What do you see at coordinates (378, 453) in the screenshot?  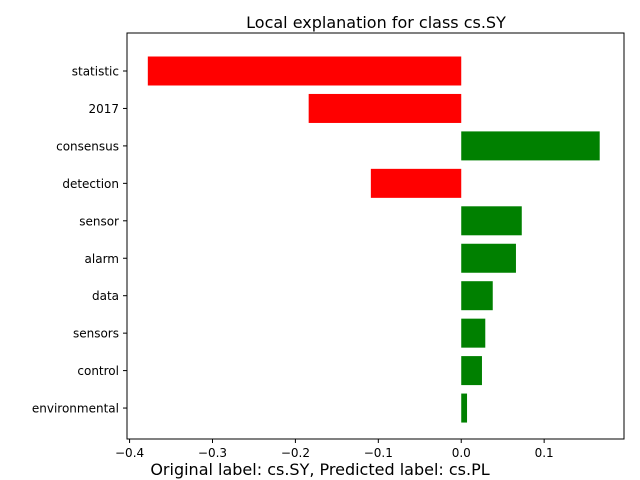 I see `x-tick-label: −0.1` at bounding box center [378, 453].